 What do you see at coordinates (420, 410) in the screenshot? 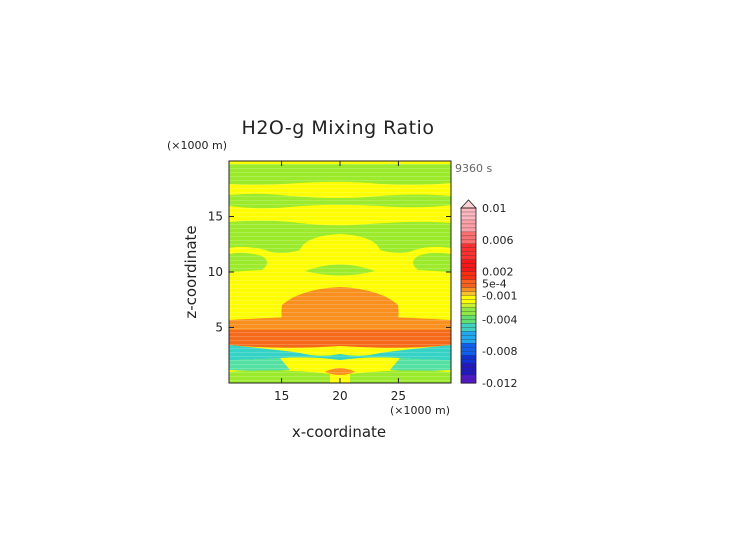
I see `x-axis-unit: (×1000 m)` at bounding box center [420, 410].